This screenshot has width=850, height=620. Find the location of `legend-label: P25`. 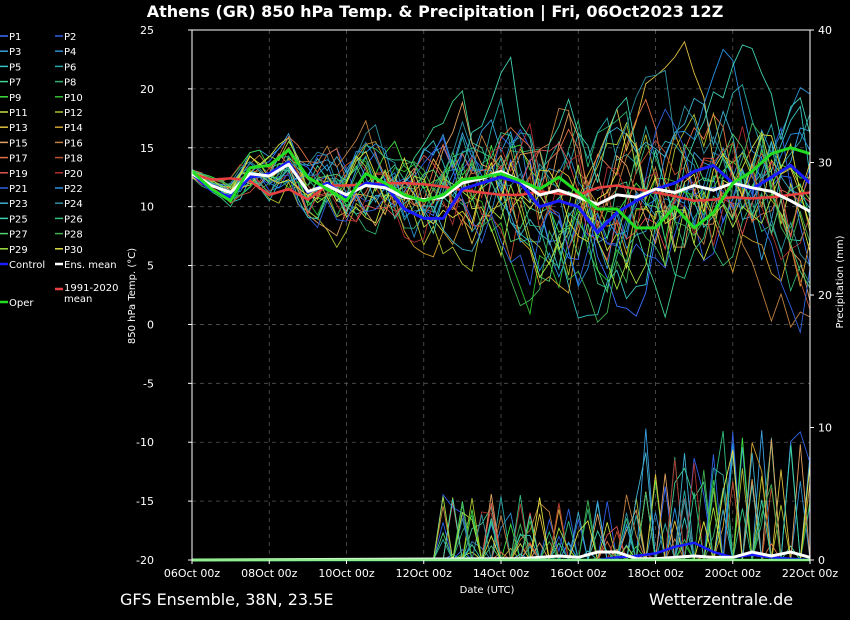

legend-label: P25 is located at coordinates (18, 219).